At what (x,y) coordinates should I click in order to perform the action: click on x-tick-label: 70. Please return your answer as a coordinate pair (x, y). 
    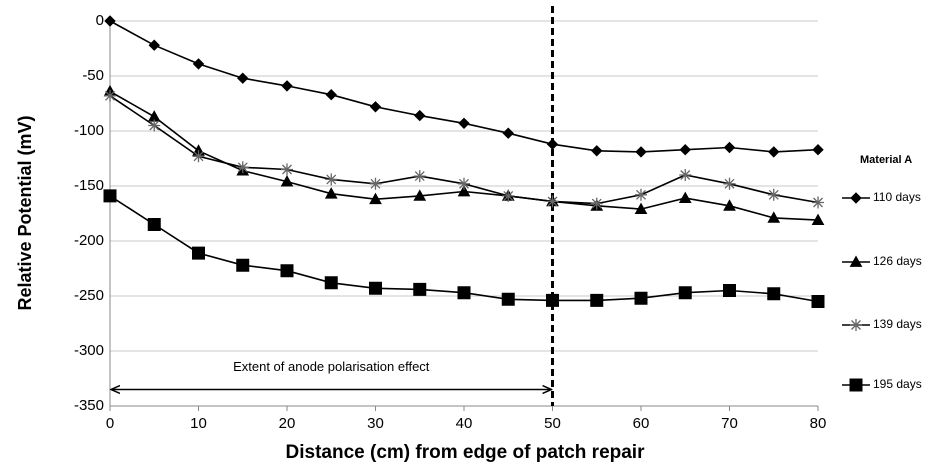
    Looking at the image, I should click on (729, 423).